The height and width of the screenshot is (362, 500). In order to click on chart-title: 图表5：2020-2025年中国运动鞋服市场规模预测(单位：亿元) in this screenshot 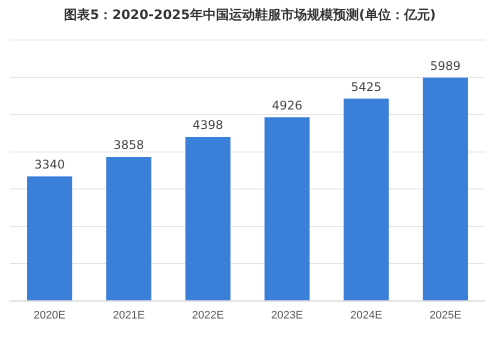, I will do `click(250, 15)`.